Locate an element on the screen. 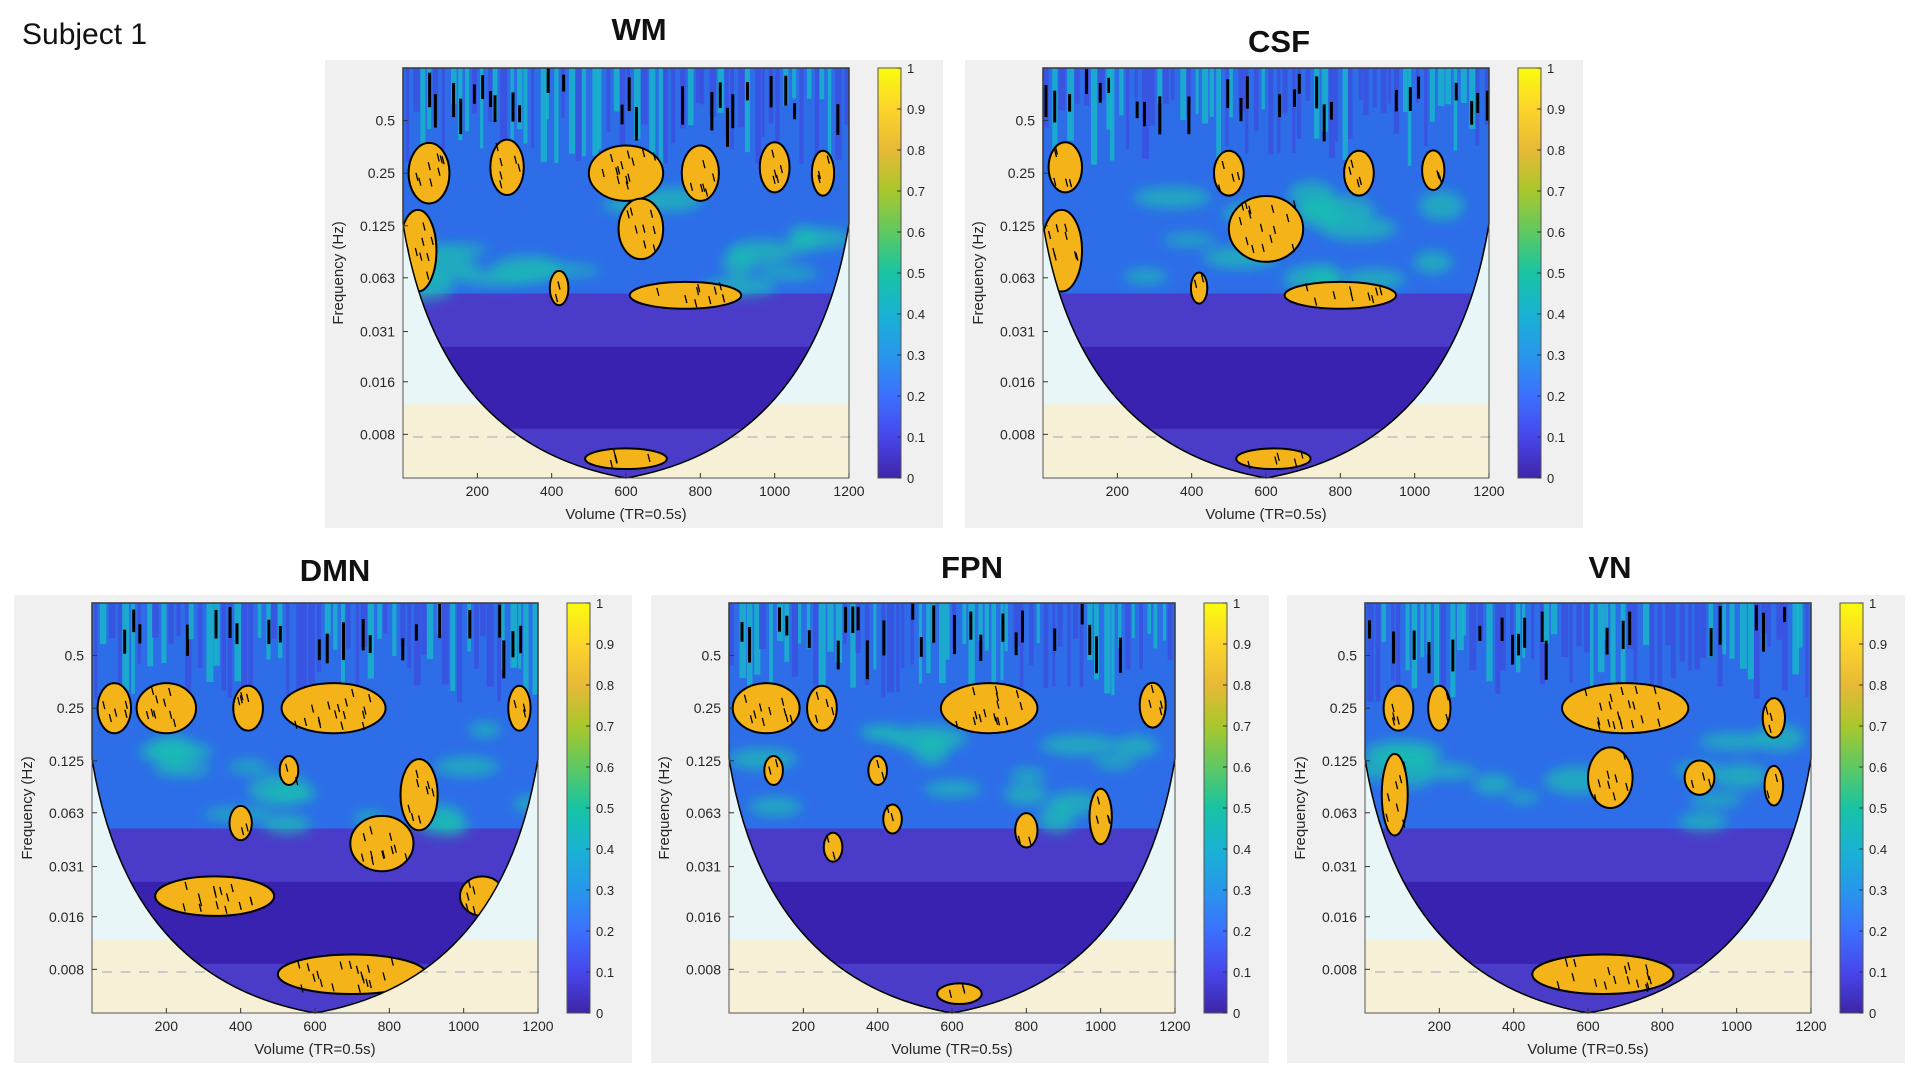 Image resolution: width=1920 pixels, height=1080 pixels. y-tick-label: 0.125 is located at coordinates (1339, 761).